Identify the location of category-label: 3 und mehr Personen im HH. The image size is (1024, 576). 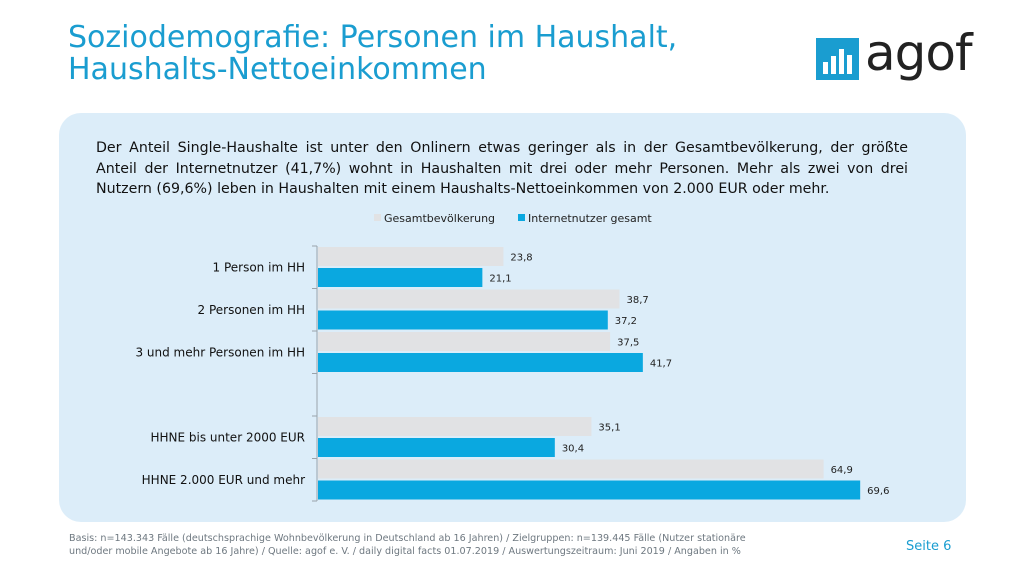
(220, 352).